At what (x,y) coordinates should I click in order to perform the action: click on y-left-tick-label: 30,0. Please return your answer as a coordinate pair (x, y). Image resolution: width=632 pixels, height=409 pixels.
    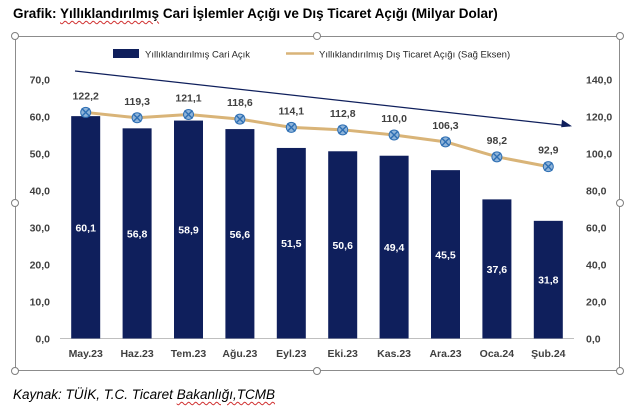
    Looking at the image, I should click on (40, 229).